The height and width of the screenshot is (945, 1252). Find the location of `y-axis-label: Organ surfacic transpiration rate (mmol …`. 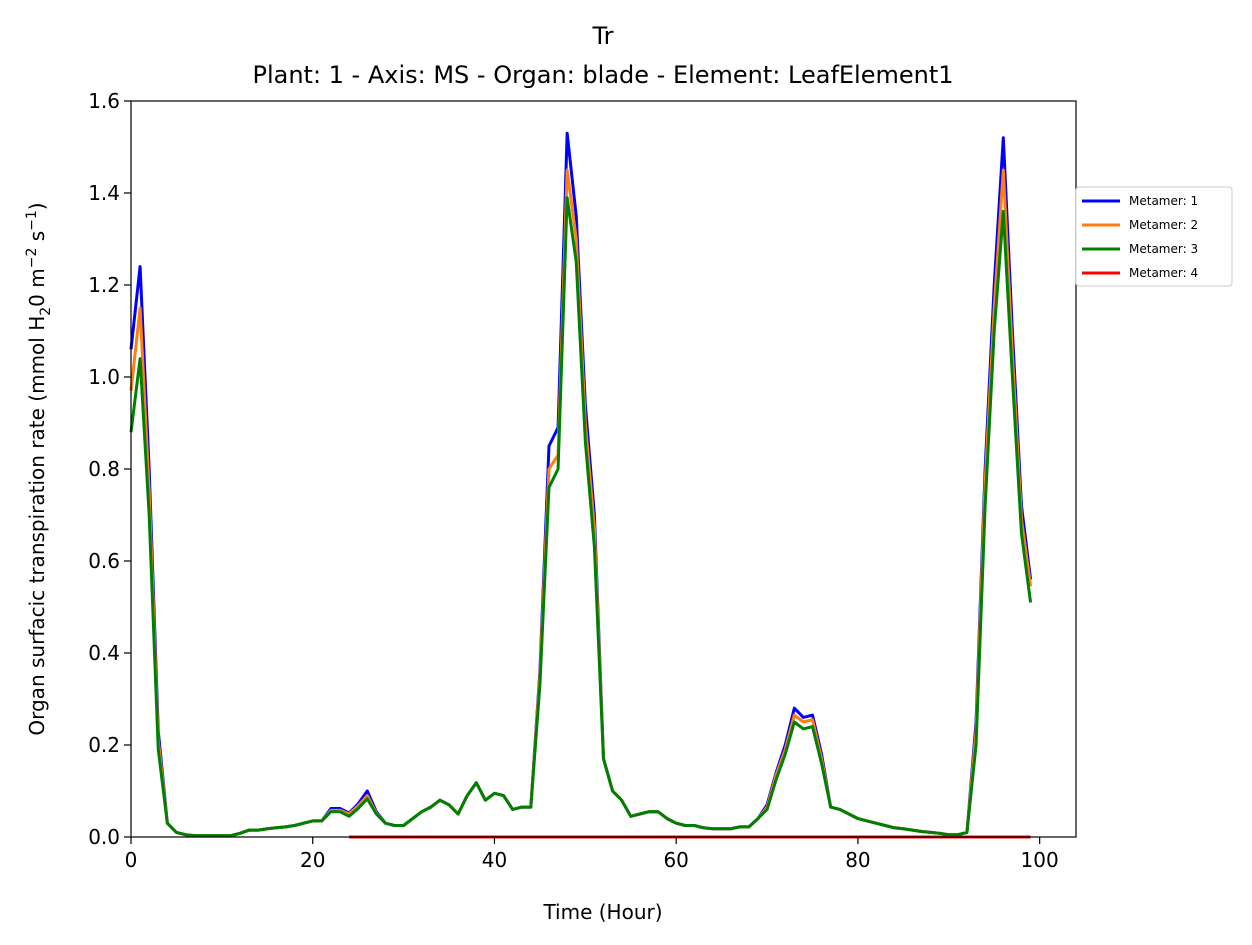

y-axis-label: Organ surfacic transpiration rate (mmol … is located at coordinates (39, 468).